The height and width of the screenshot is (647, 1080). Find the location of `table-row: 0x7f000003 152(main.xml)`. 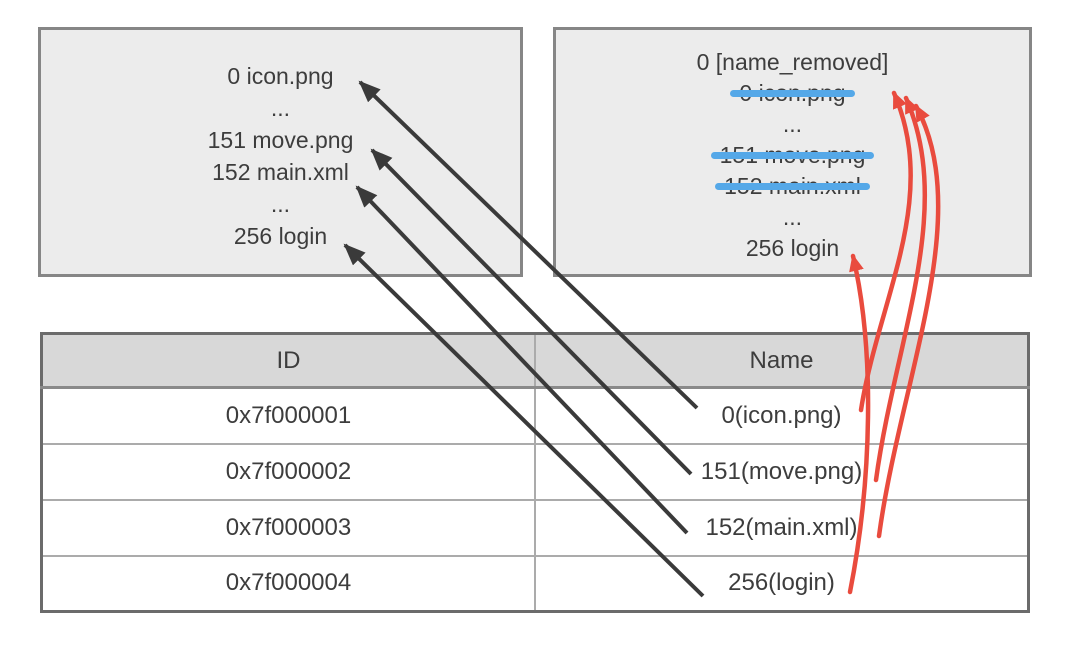

table-row: 0x7f000003 152(main.xml) is located at coordinates (535, 527).